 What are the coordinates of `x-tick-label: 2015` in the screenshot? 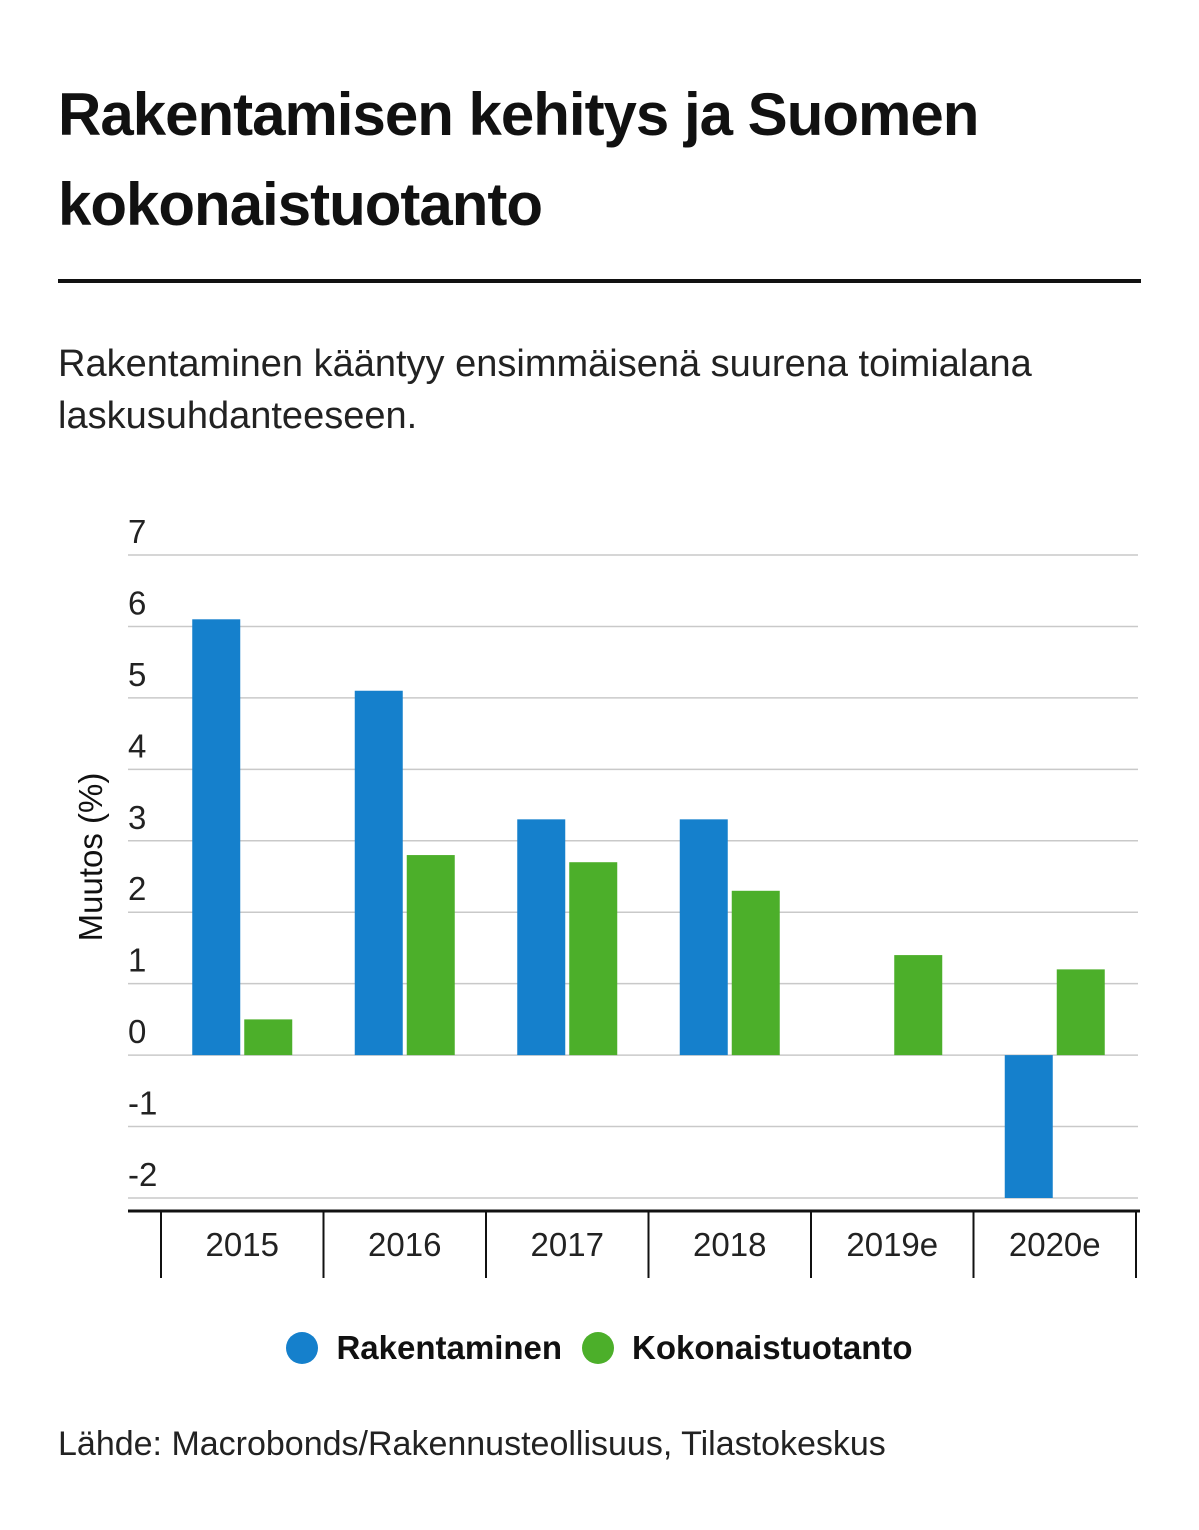 It's located at (242, 1244).